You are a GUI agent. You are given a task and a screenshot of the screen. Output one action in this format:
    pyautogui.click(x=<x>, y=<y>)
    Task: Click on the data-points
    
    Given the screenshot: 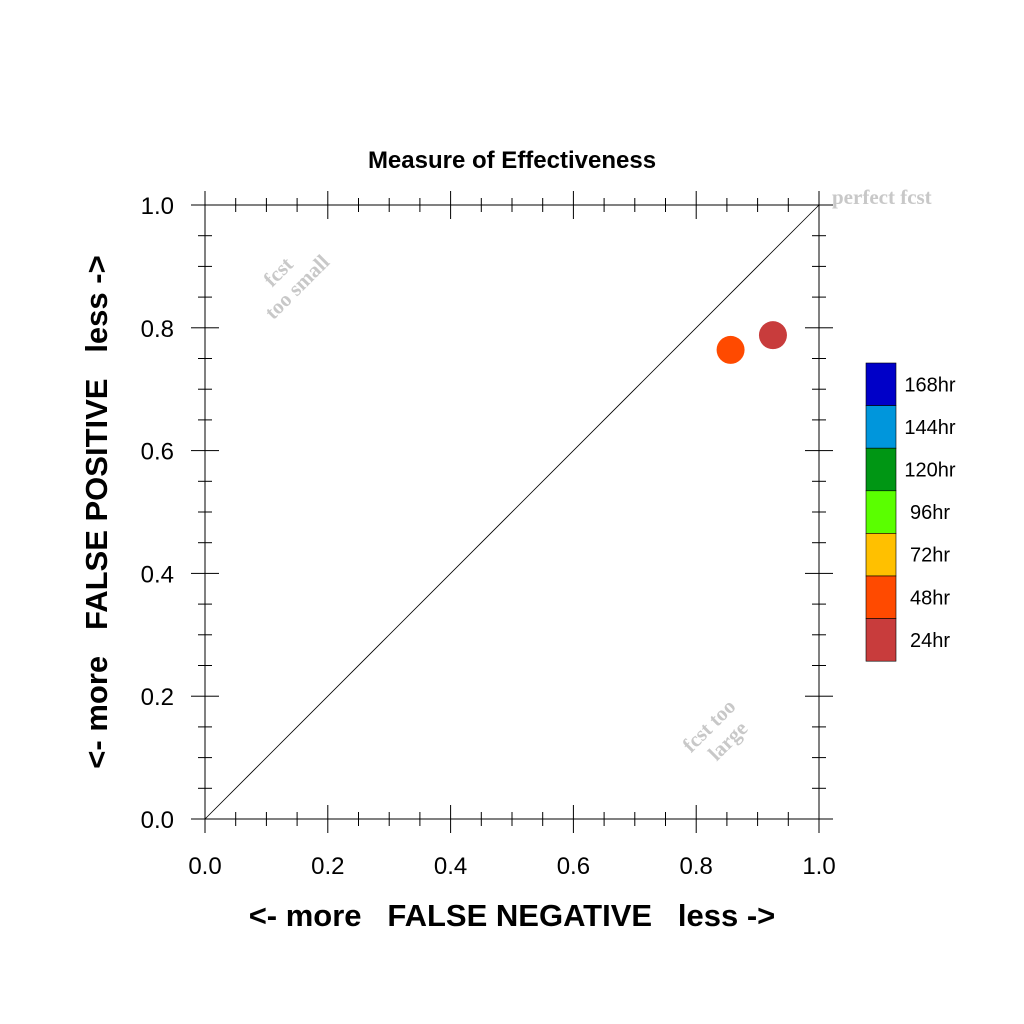 What is the action you would take?
    pyautogui.click(x=751, y=342)
    